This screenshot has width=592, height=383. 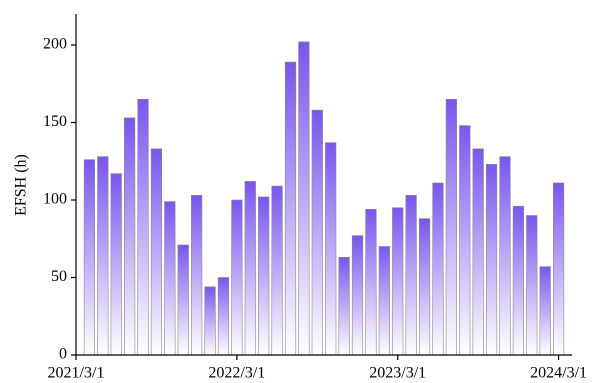 I want to click on x-tick-label: 2023/3/1, so click(x=397, y=373).